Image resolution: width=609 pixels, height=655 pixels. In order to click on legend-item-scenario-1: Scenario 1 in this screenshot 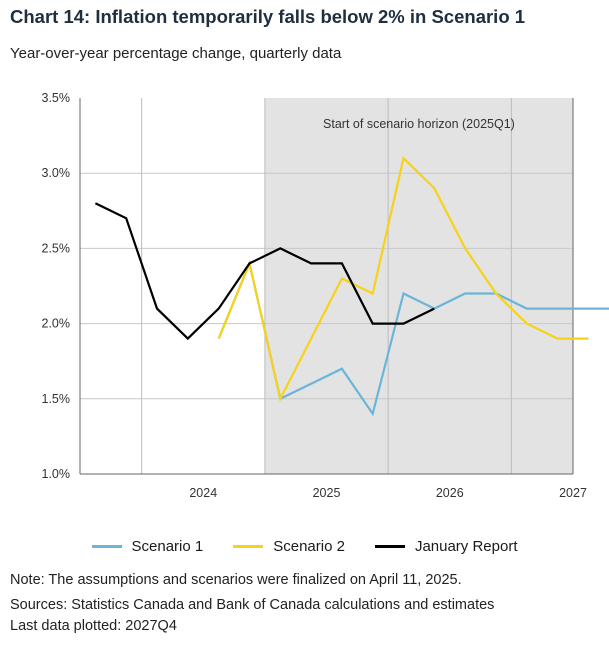, I will do `click(147, 546)`.